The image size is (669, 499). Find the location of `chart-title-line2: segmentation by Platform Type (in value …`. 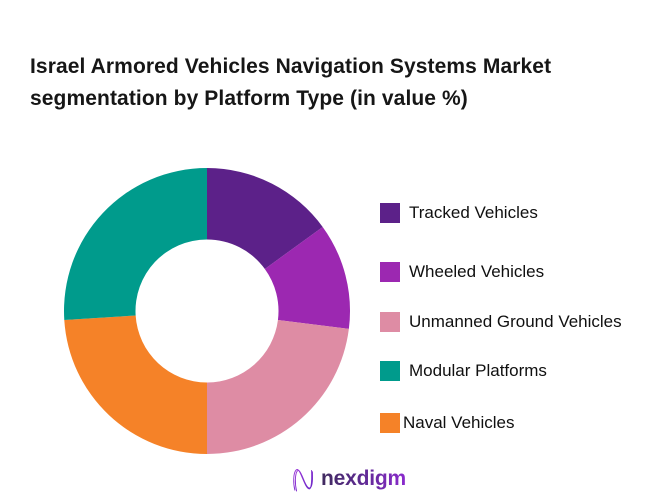

chart-title-line2: segmentation by Platform Type (in value … is located at coordinates (249, 98).